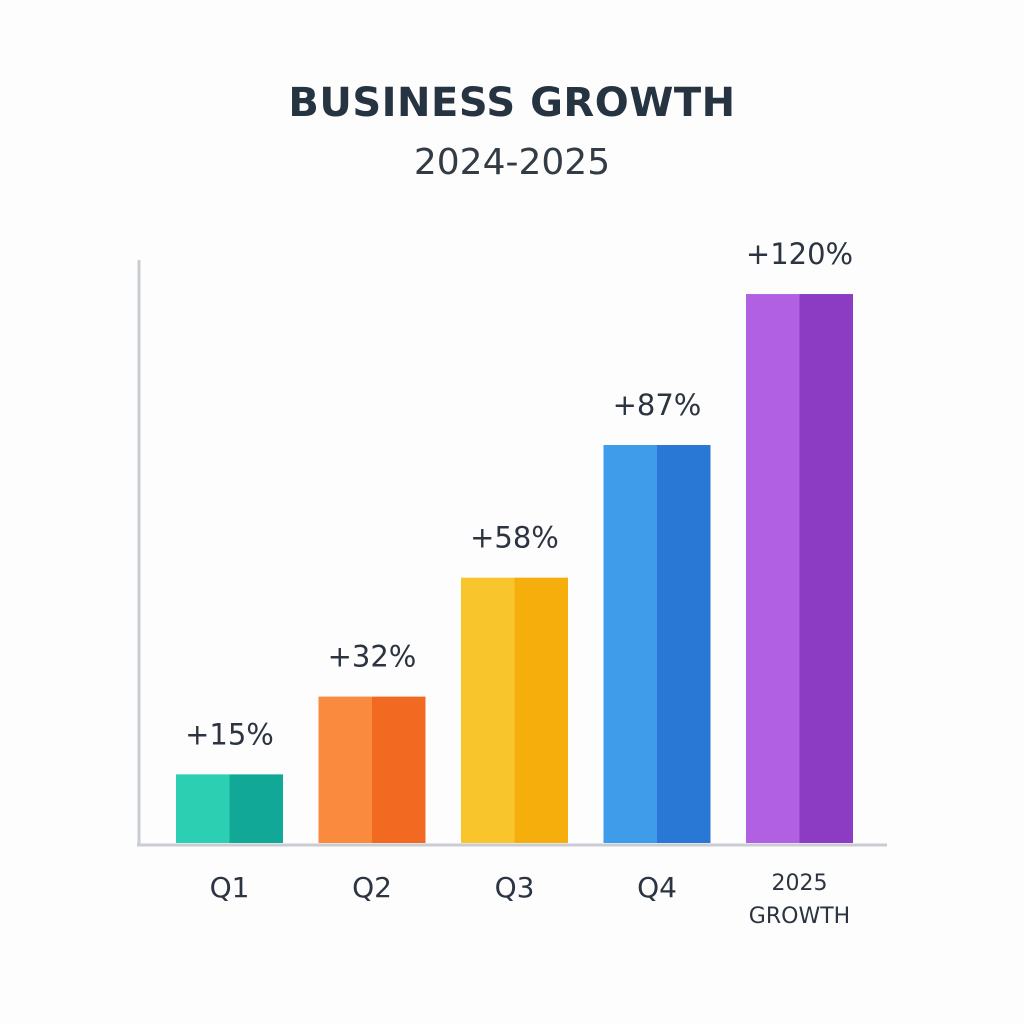 The width and height of the screenshot is (1024, 1024). I want to click on bar-4-value-label: +87%, so click(657, 405).